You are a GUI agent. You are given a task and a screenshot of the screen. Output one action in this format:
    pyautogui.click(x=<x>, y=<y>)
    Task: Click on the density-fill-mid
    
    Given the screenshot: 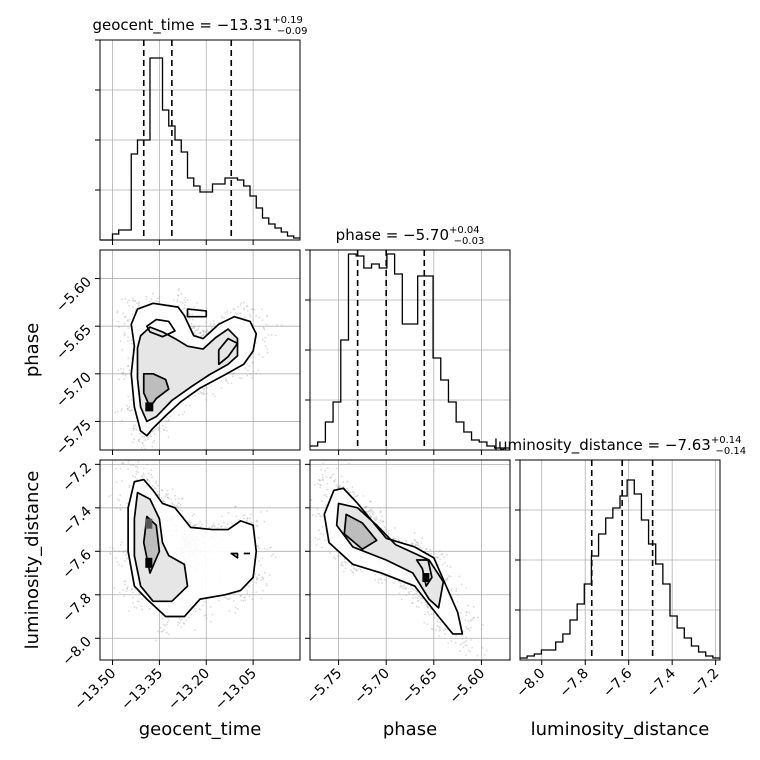 What is the action you would take?
    pyautogui.click(x=187, y=374)
    